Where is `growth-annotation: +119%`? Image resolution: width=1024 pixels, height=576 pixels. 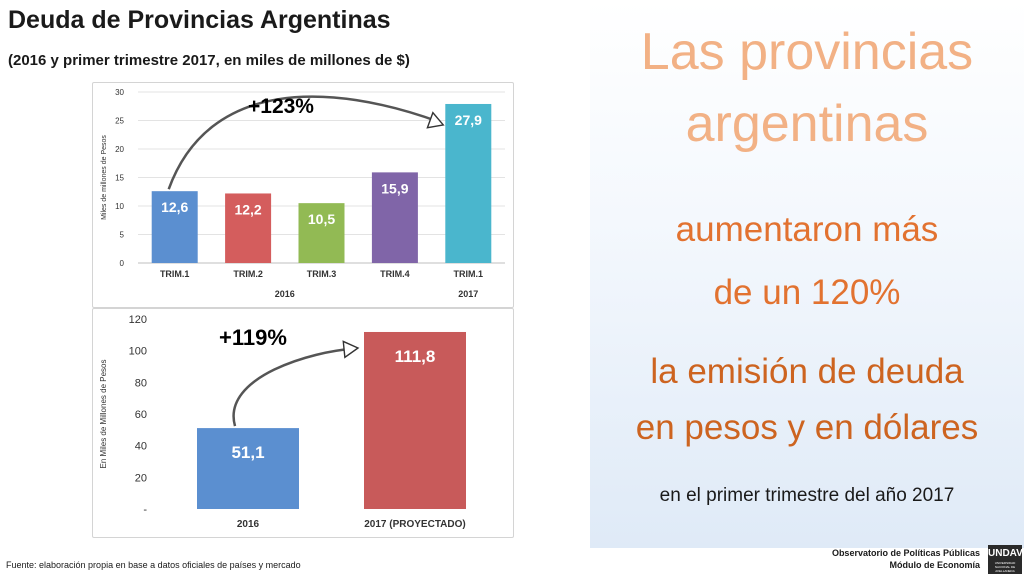 growth-annotation: +119% is located at coordinates (253, 337).